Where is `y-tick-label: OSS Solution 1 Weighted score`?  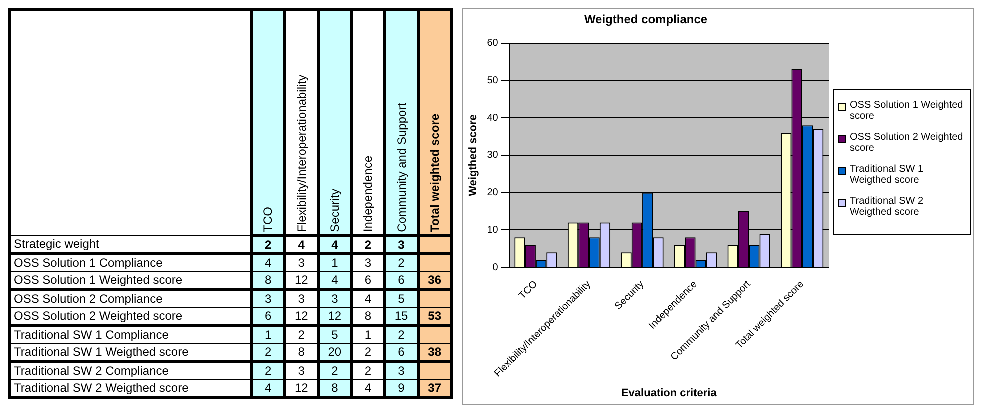 y-tick-label: OSS Solution 1 Weighted score is located at coordinates (131, 281).